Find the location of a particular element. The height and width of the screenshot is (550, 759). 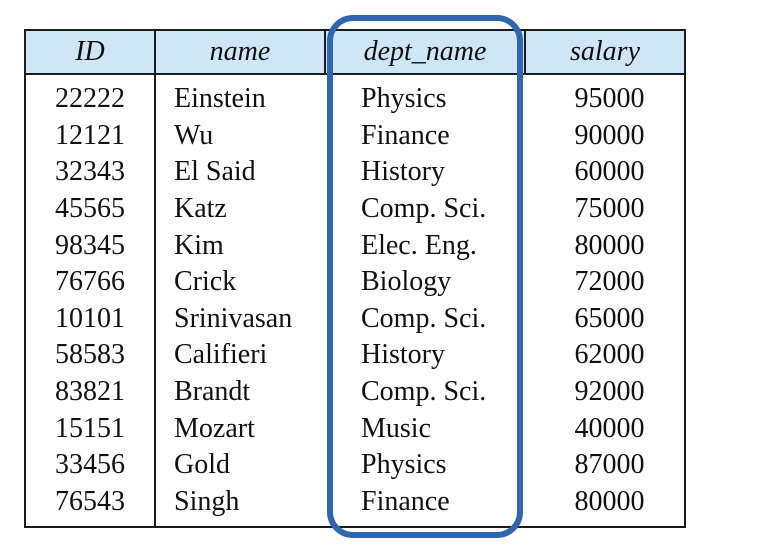

column-header-name: name is located at coordinates (240, 52).